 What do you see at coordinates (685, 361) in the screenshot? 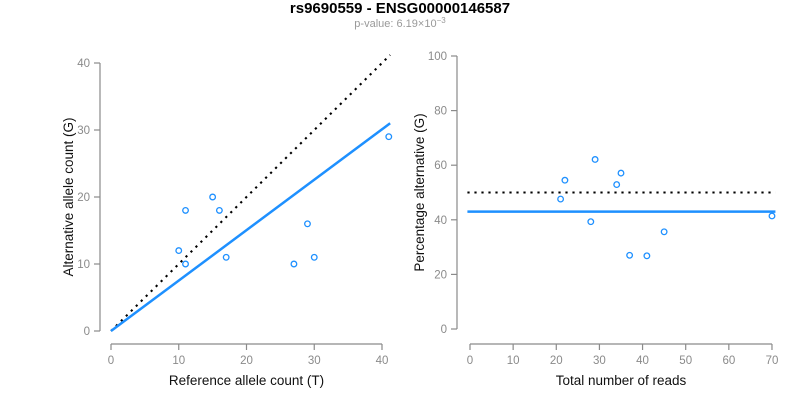
I see `x-tick-label: 50` at bounding box center [685, 361].